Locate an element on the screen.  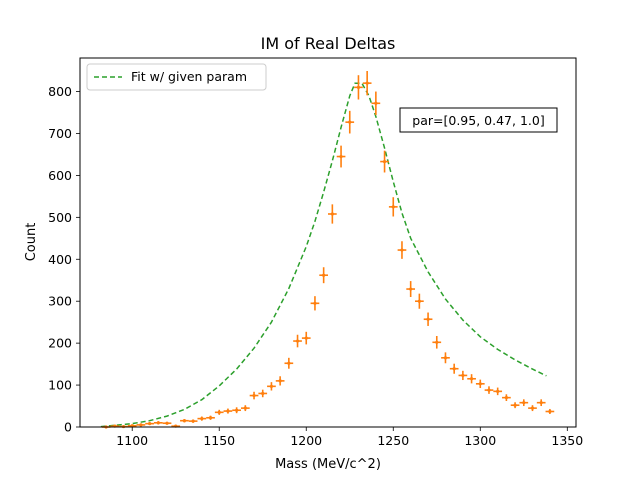
x-axis-ticks: 1100 1150 1200 1250 1300 1350 is located at coordinates (349, 437).